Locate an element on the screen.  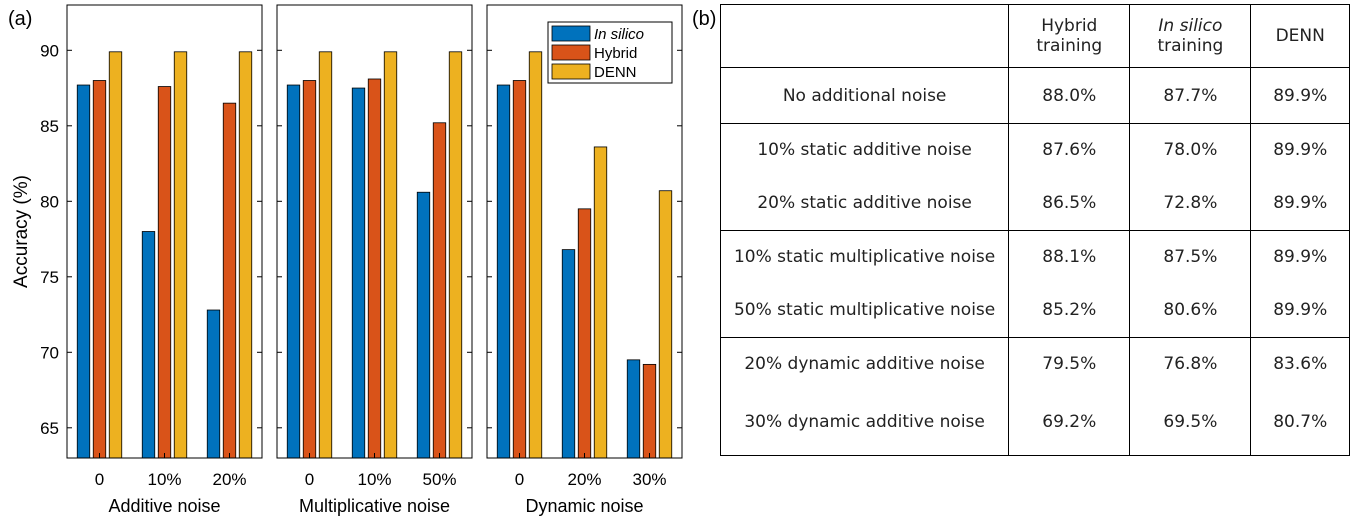
cell-hybrid: 69.2% is located at coordinates (1069, 422).